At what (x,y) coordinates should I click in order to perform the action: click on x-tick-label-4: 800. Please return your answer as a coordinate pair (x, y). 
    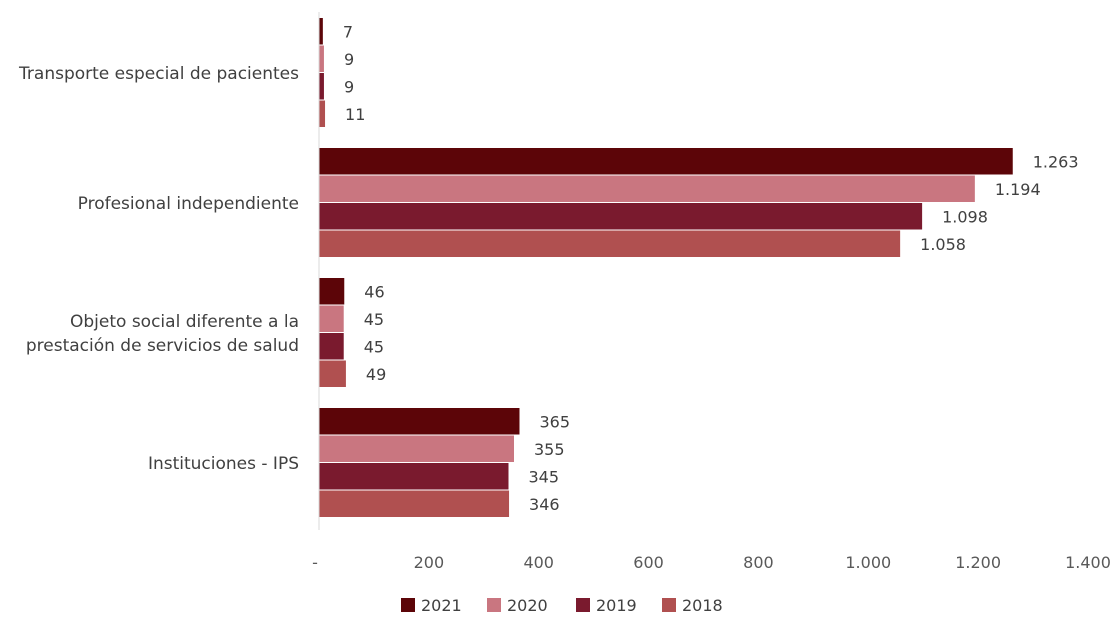
    Looking at the image, I should click on (758, 562).